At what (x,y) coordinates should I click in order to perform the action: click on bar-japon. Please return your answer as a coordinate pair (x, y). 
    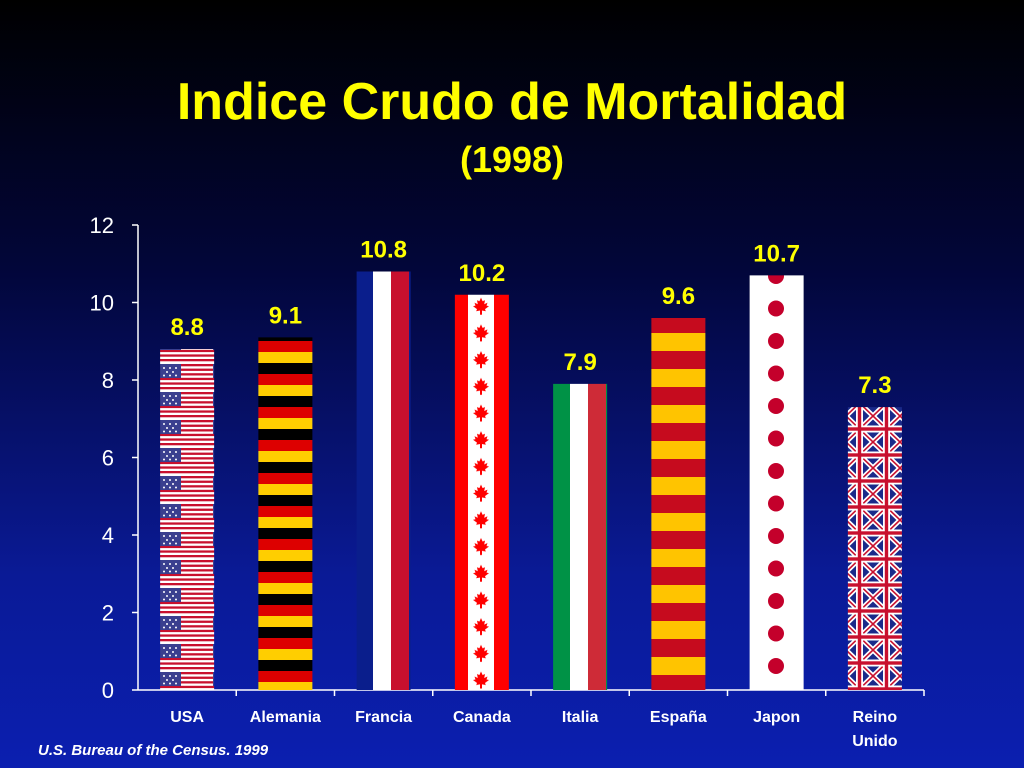
    Looking at the image, I should click on (776, 482).